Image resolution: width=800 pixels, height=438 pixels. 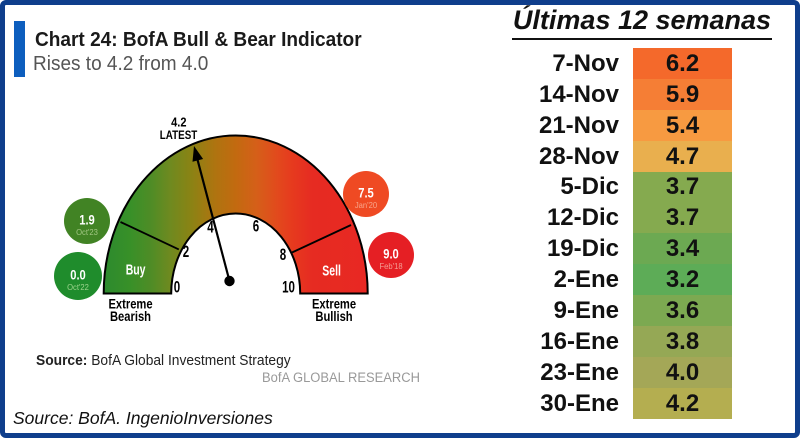 I want to click on svg-text: Bullish, so click(x=333, y=316).